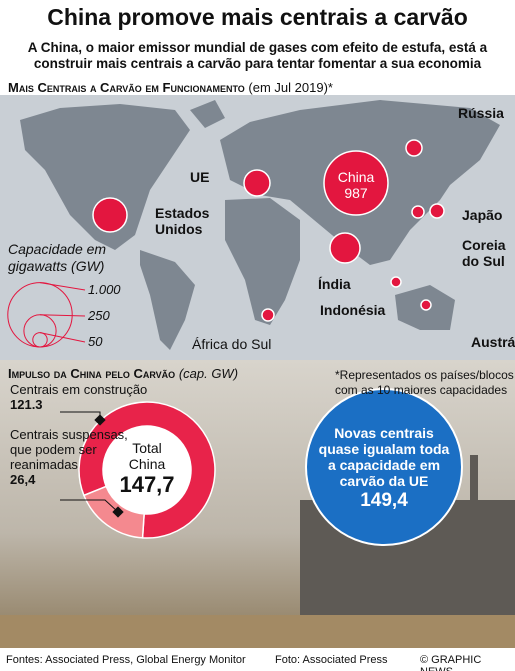 Image resolution: width=515 pixels, height=671 pixels. What do you see at coordinates (290, 87) in the screenshot?
I see `map-subtitle: (em Jul 2019)*` at bounding box center [290, 87].